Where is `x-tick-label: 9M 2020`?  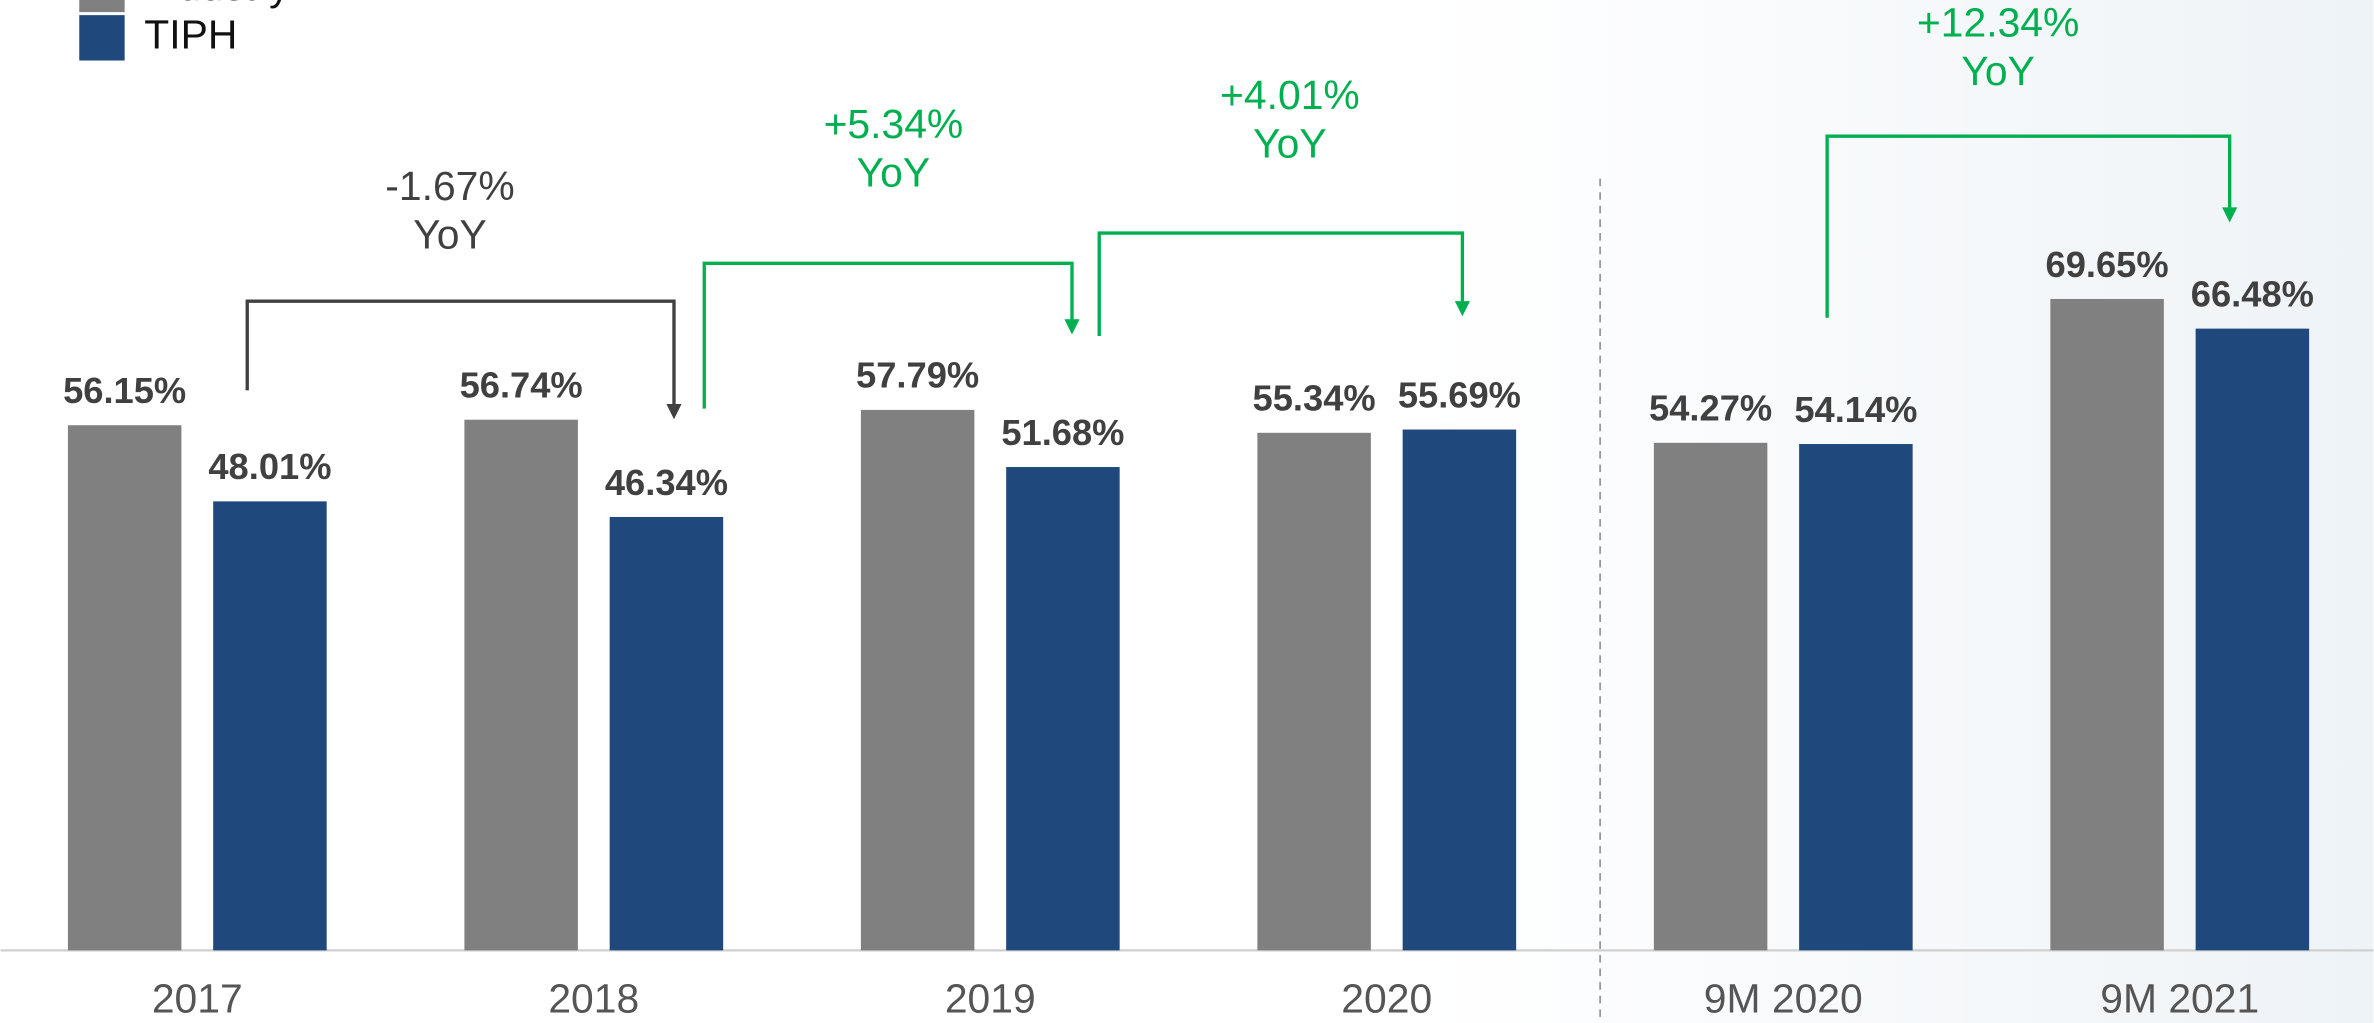
x-tick-label: 9M 2020 is located at coordinates (1783, 999).